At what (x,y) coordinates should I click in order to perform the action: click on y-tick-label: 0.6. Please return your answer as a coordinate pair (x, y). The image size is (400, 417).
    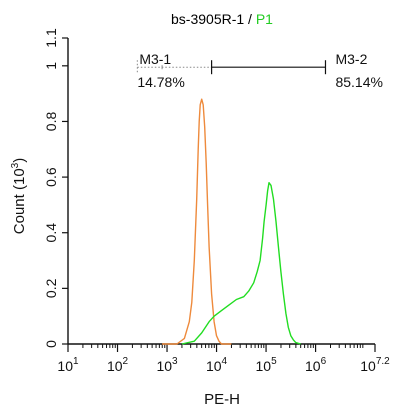
    Looking at the image, I should click on (51, 177).